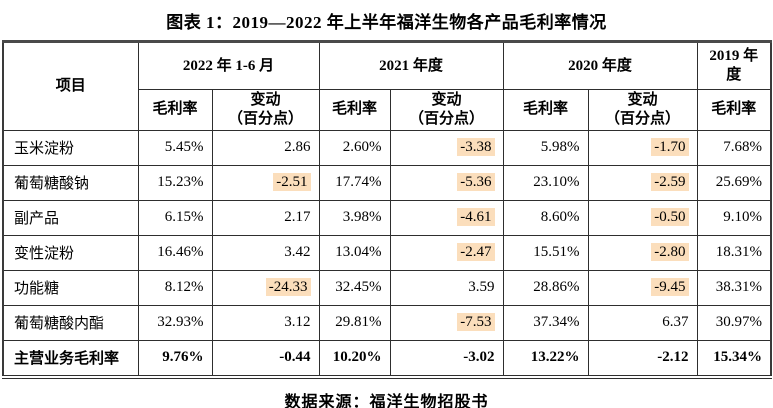  I want to click on row-label: 葡萄糖酸内酯, so click(70, 322).